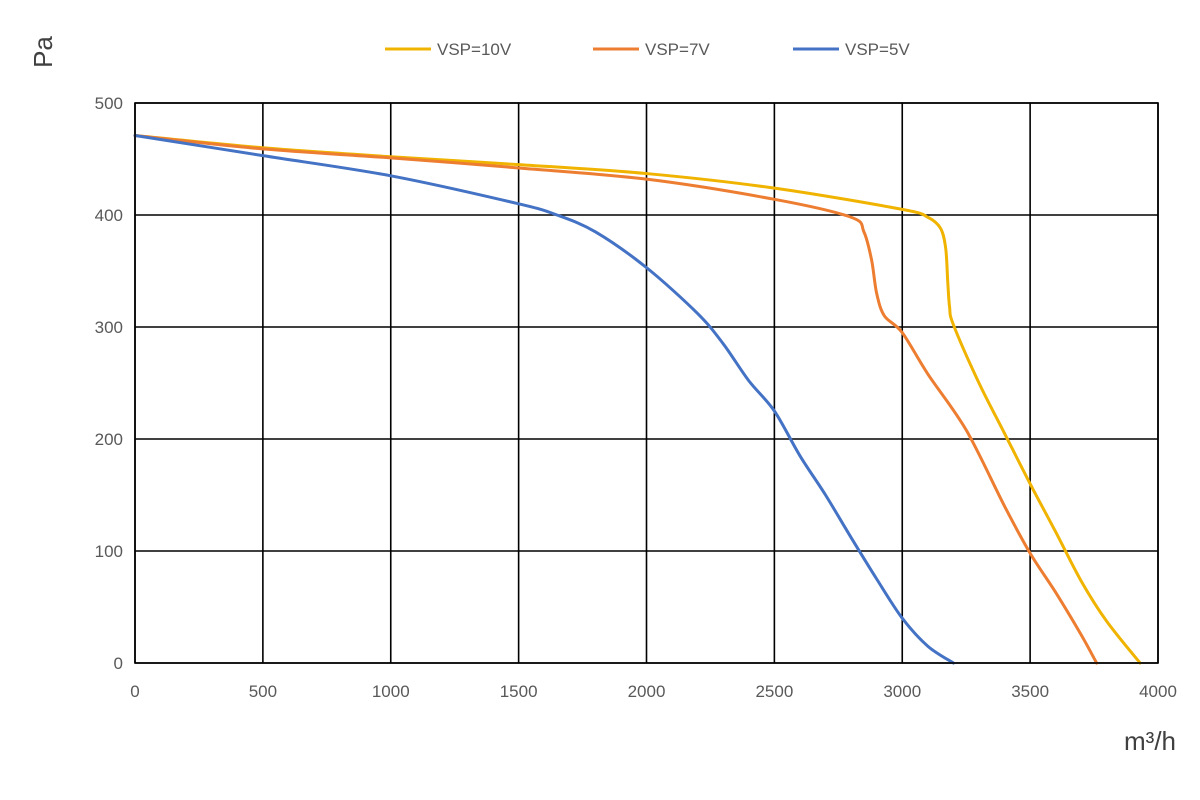 The height and width of the screenshot is (800, 1200). I want to click on legend-label: VSP=10V, so click(474, 49).